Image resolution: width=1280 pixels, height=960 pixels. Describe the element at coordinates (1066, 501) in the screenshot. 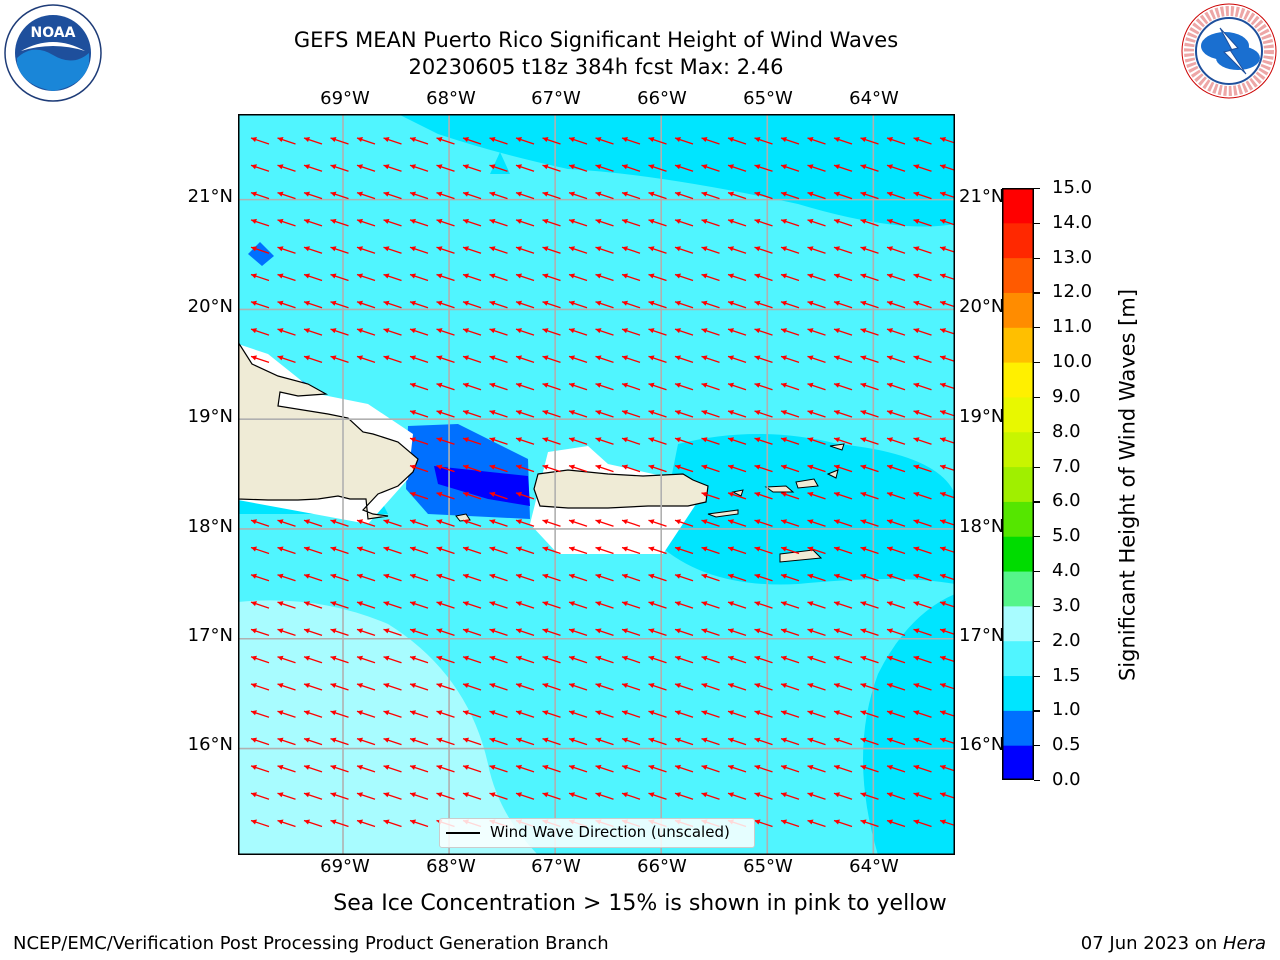

I see `colorbar-tick-label: 6.0` at that location.